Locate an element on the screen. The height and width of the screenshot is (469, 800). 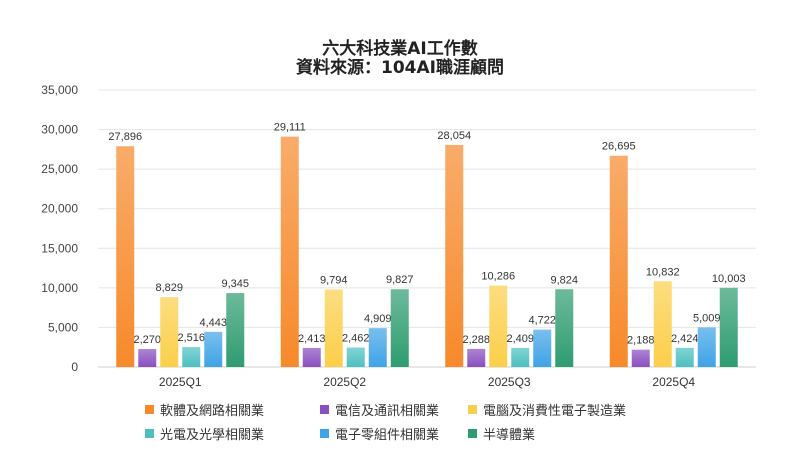
data-label: 5,009 is located at coordinates (707, 318).